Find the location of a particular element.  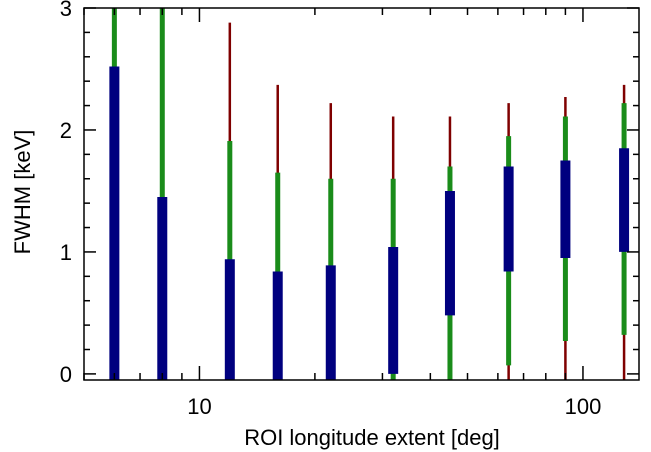

y-tick-label-0: 0 is located at coordinates (66, 374).